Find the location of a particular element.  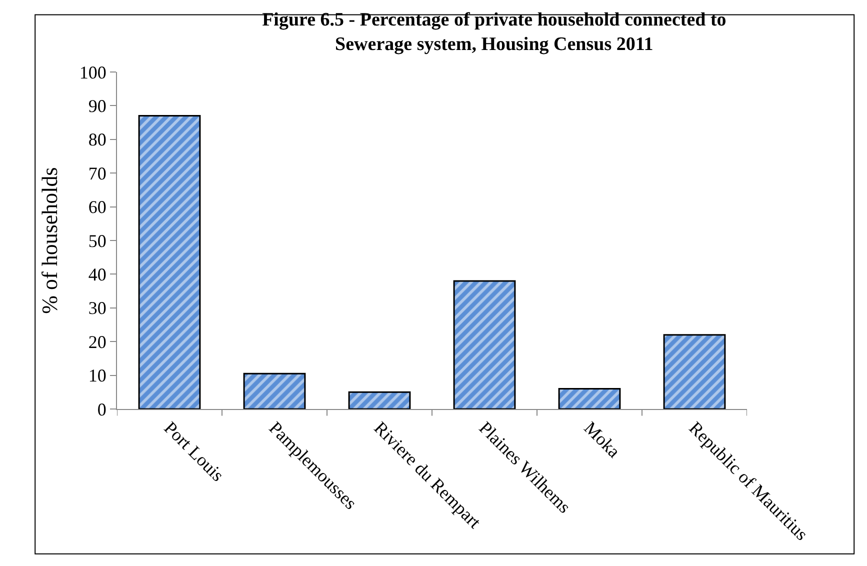

chart-title: Figure 6.5 - Percentage of private household connected to Sewerage system, Housing Census 2011 is located at coordinates (494, 32).